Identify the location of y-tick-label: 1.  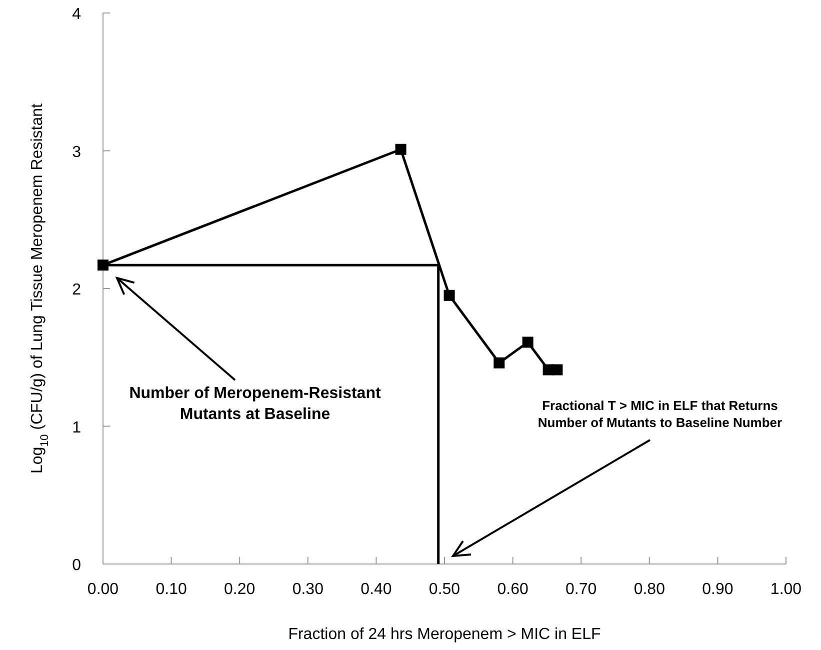
(77, 427).